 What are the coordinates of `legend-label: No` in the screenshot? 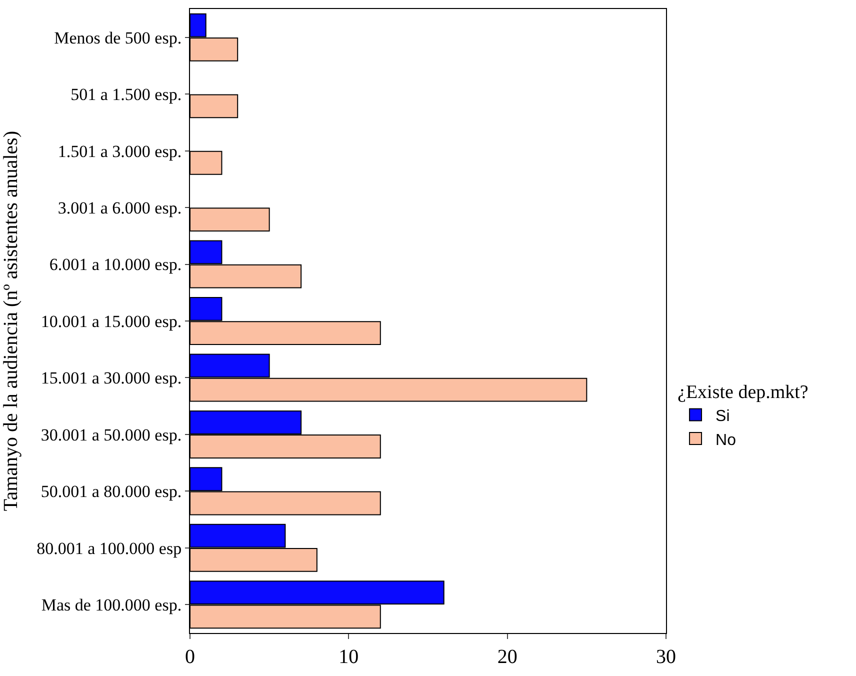 It's located at (726, 440).